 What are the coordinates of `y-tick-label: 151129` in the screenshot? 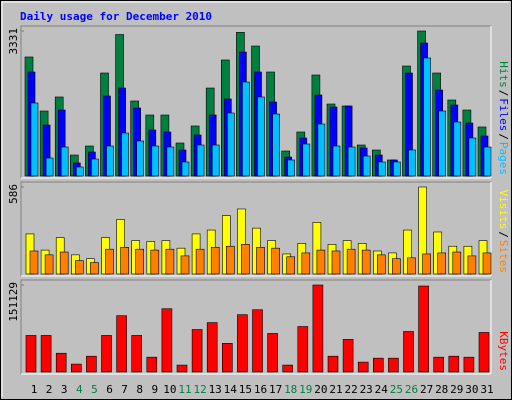 It's located at (13, 302).